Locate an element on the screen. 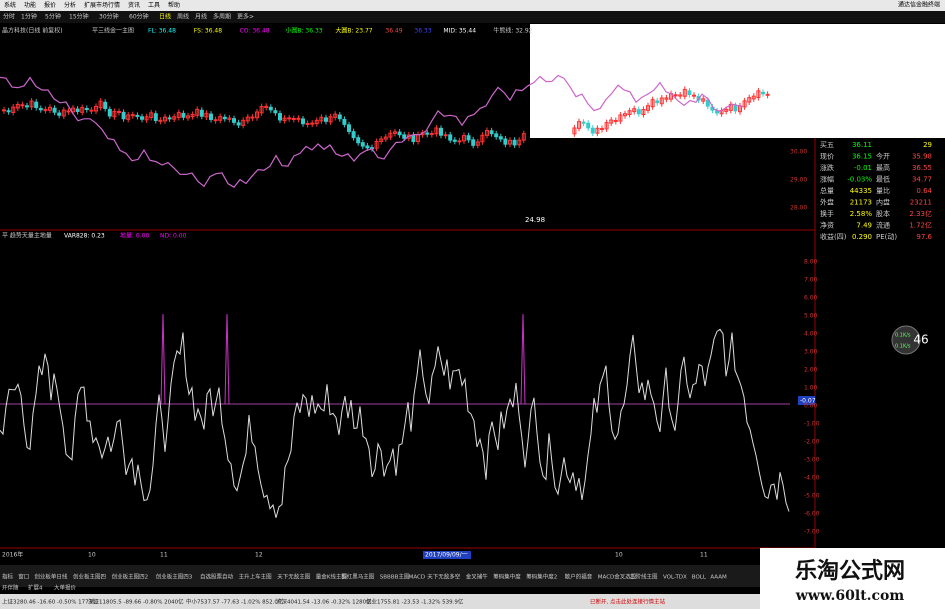  menu-item: 工具 is located at coordinates (154, 5).